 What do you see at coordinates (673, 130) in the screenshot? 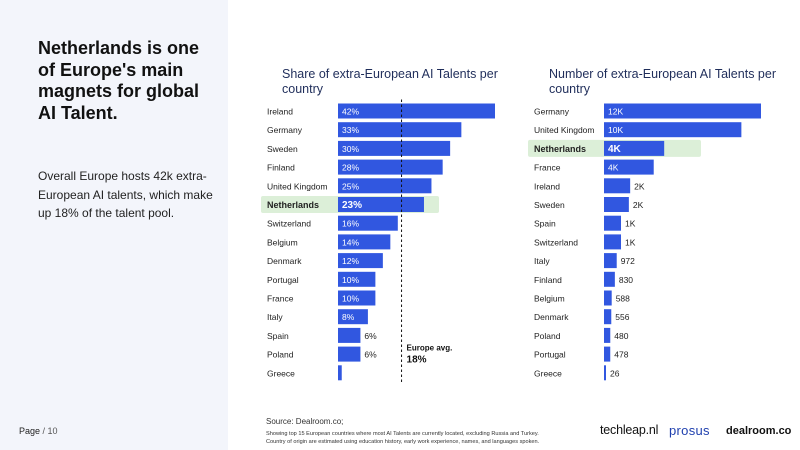
I see `count-bar-united-kingdom` at bounding box center [673, 130].